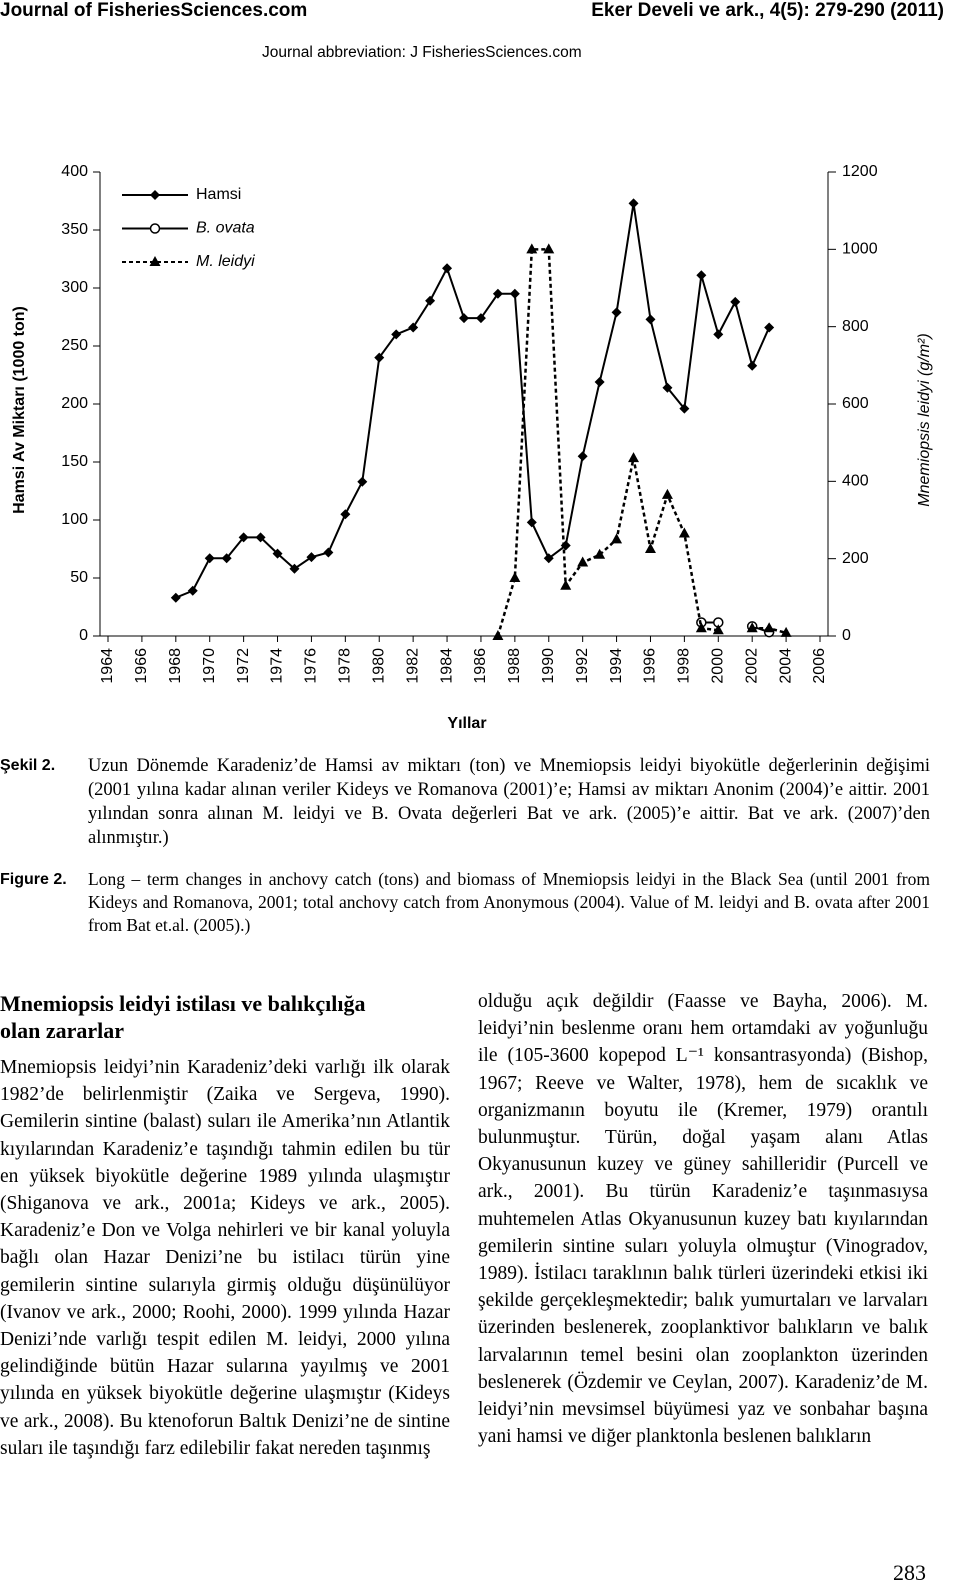  I want to click on page-number: 283, so click(909, 1572).